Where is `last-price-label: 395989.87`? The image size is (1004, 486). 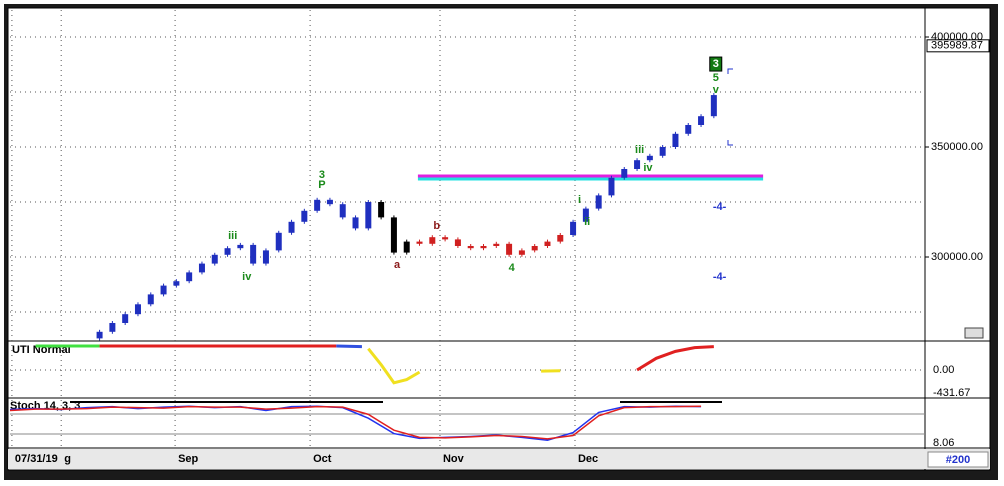
last-price-label: 395989.87 is located at coordinates (957, 46).